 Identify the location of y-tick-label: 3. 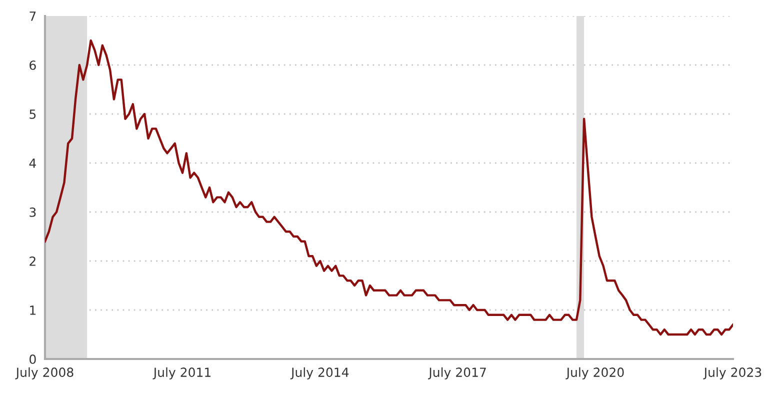
(33, 212).